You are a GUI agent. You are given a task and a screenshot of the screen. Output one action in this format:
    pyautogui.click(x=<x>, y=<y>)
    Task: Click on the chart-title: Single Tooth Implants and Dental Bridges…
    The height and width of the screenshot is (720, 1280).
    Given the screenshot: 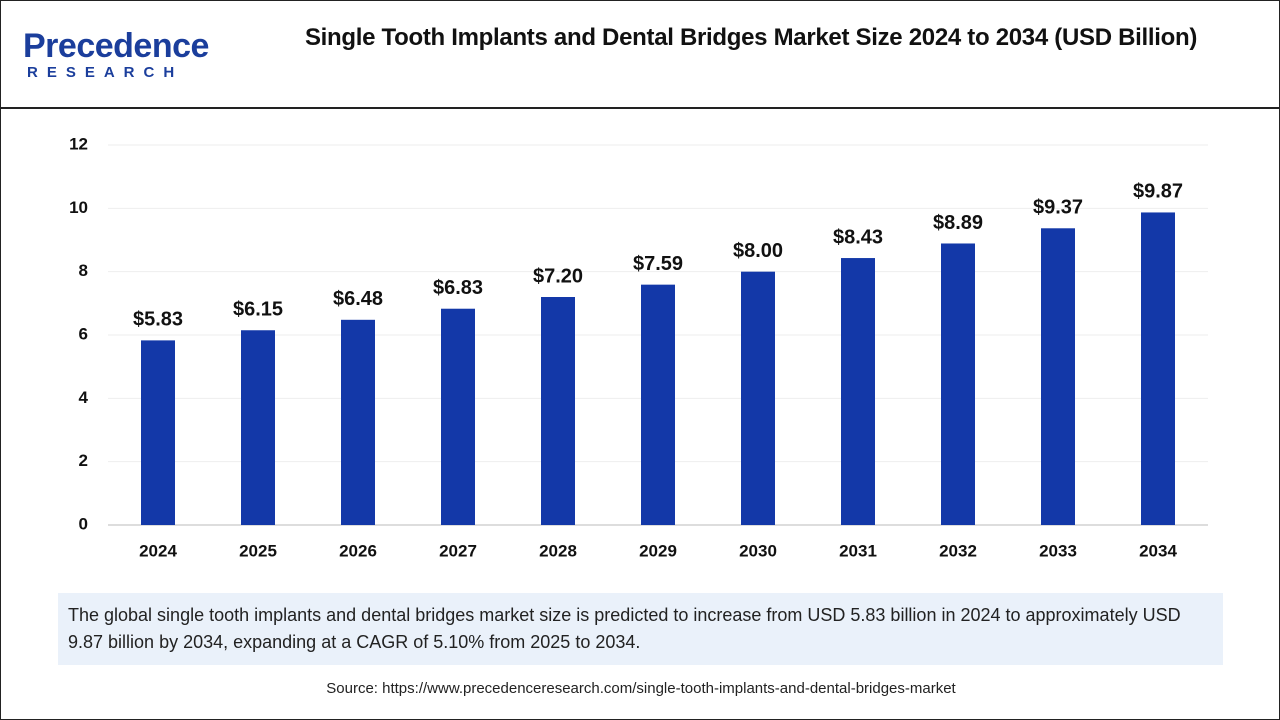 What is the action you would take?
    pyautogui.click(x=751, y=37)
    